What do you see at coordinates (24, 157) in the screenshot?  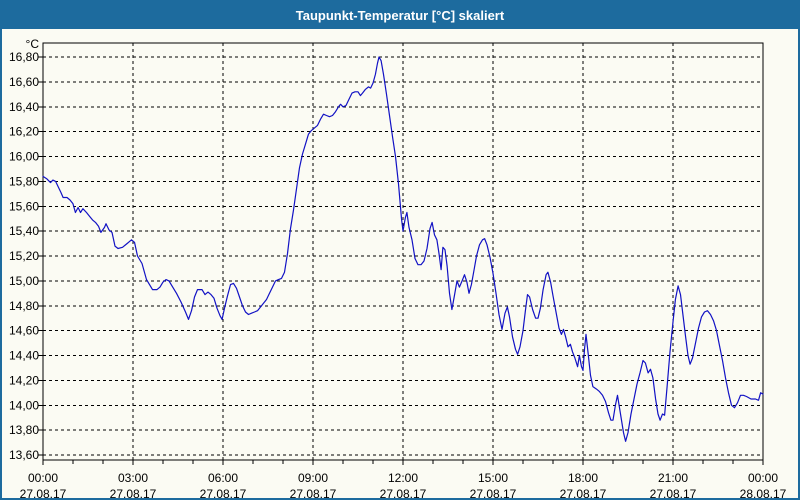 I see `y-tick-label: 16,00` at bounding box center [24, 157].